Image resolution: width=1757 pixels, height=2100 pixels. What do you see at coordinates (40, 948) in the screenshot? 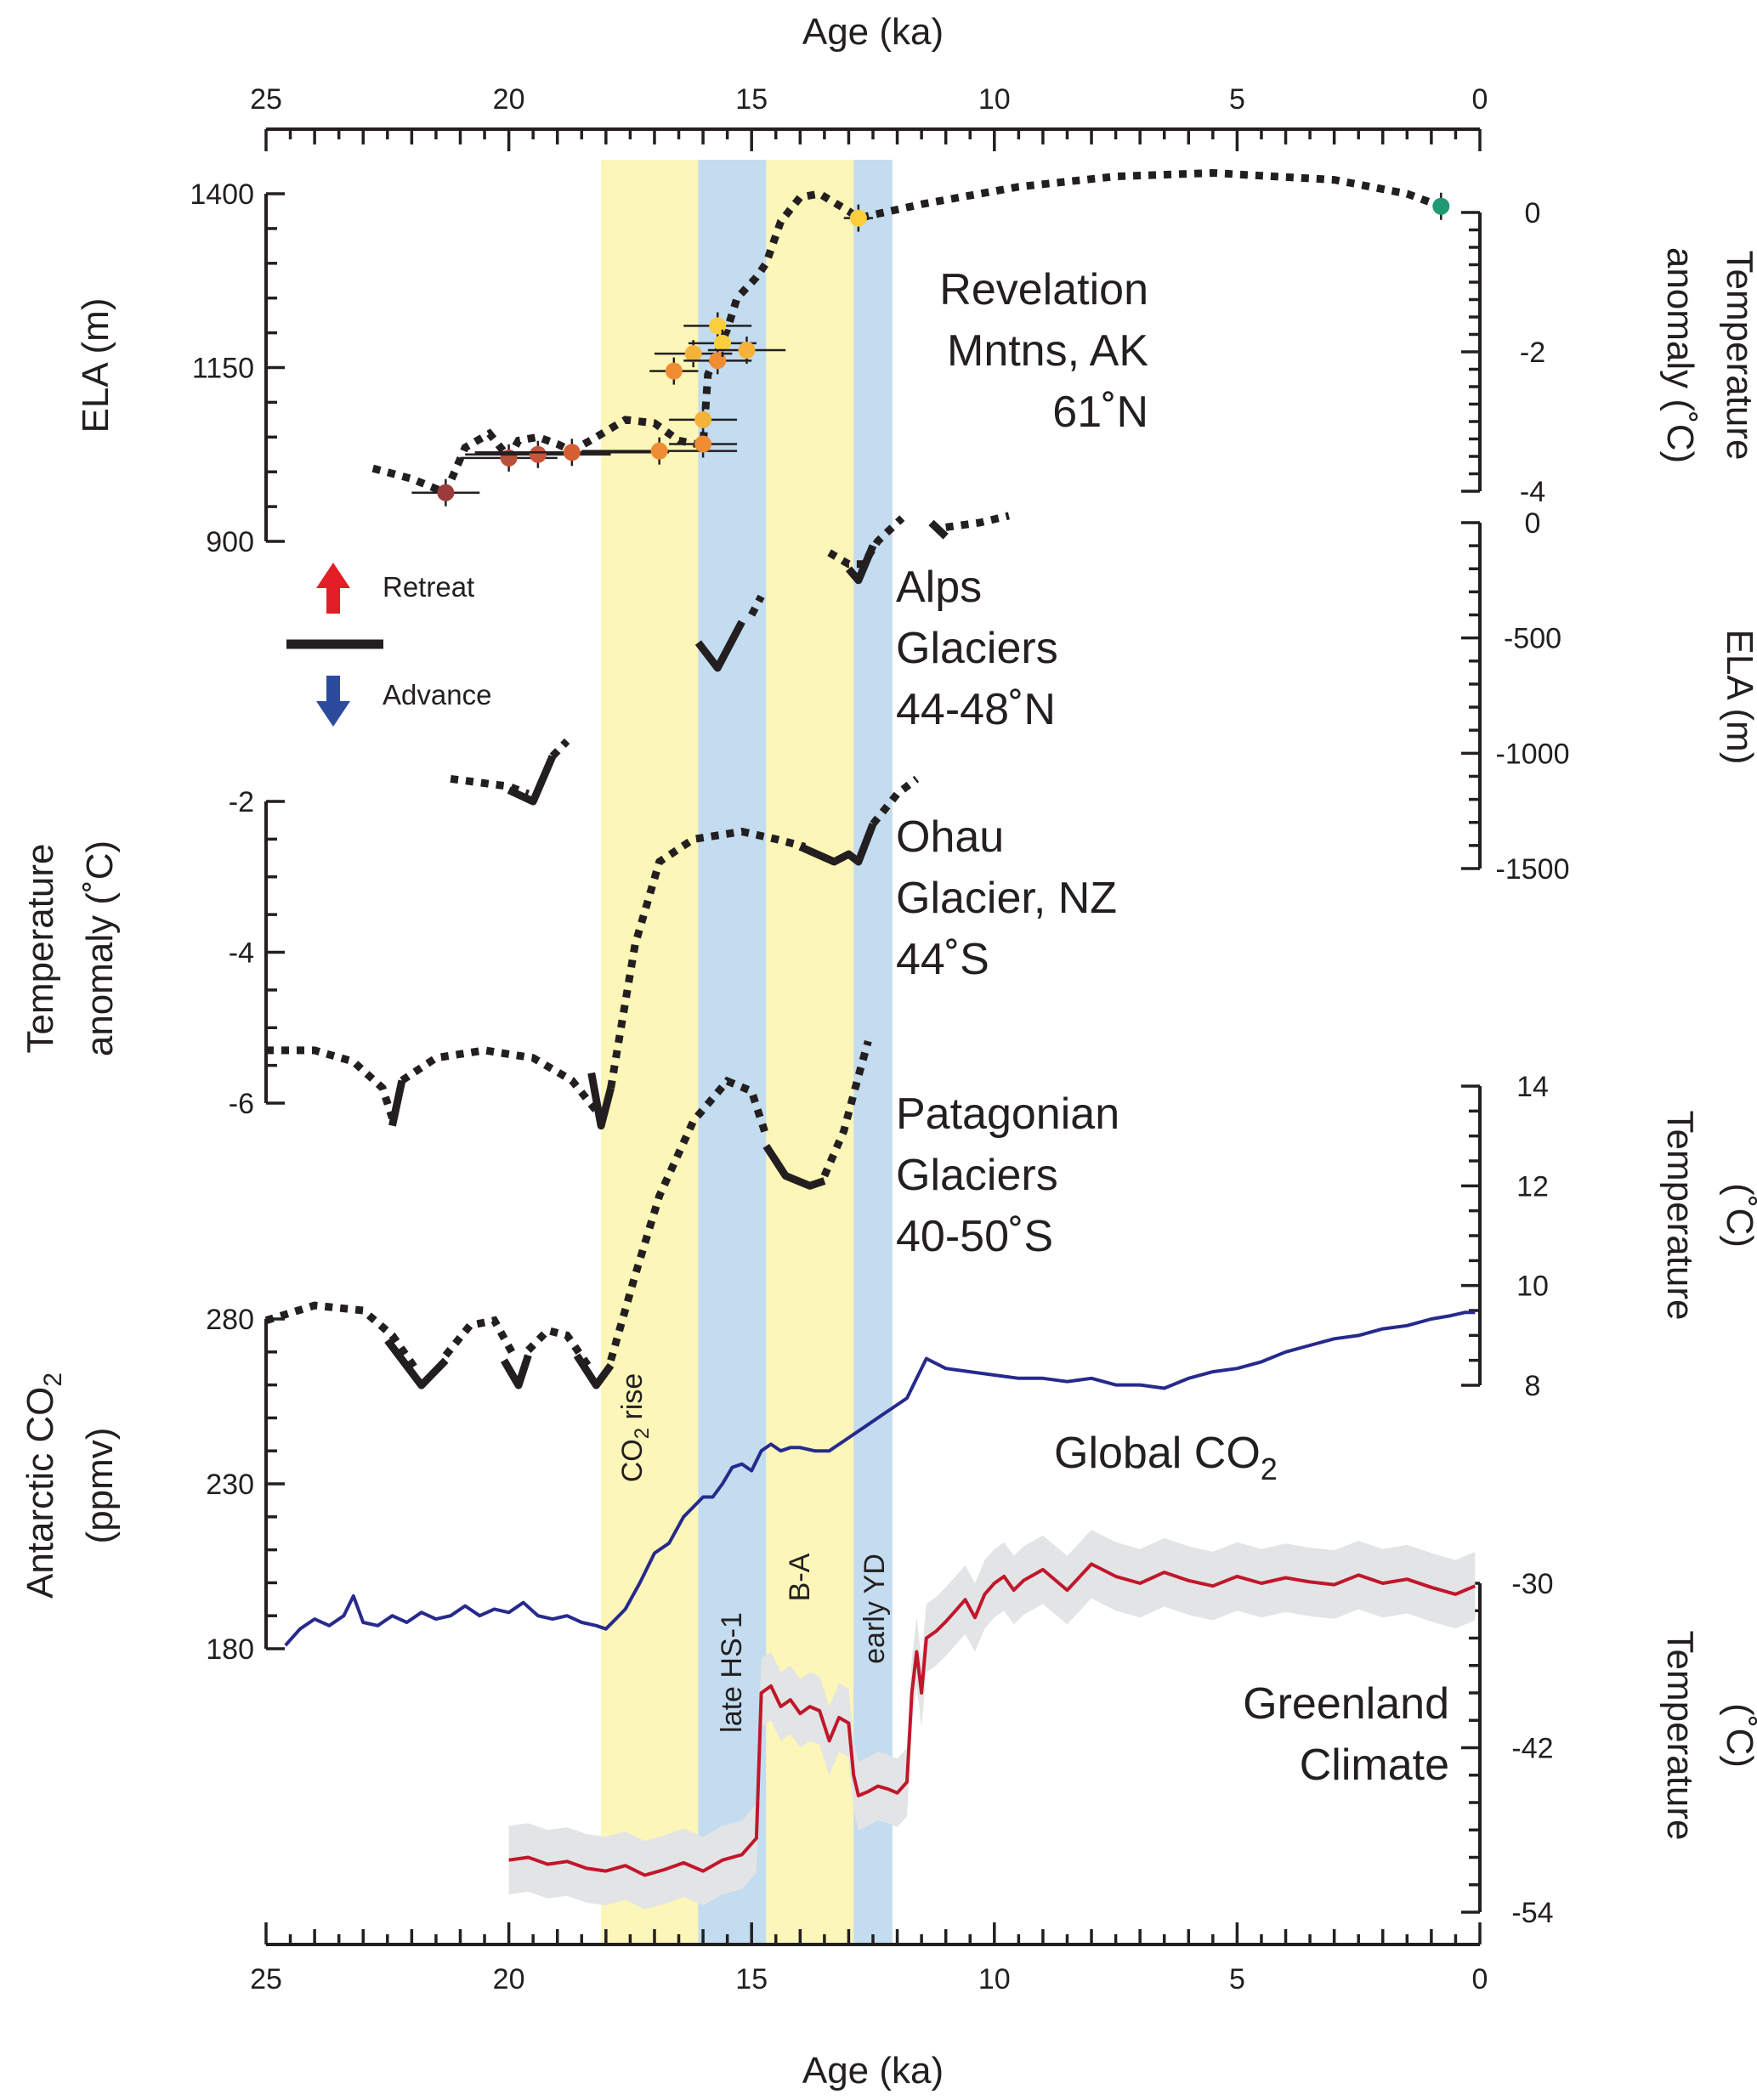
I see `ohau-left-axis-title-line1: Temperature` at bounding box center [40, 948].